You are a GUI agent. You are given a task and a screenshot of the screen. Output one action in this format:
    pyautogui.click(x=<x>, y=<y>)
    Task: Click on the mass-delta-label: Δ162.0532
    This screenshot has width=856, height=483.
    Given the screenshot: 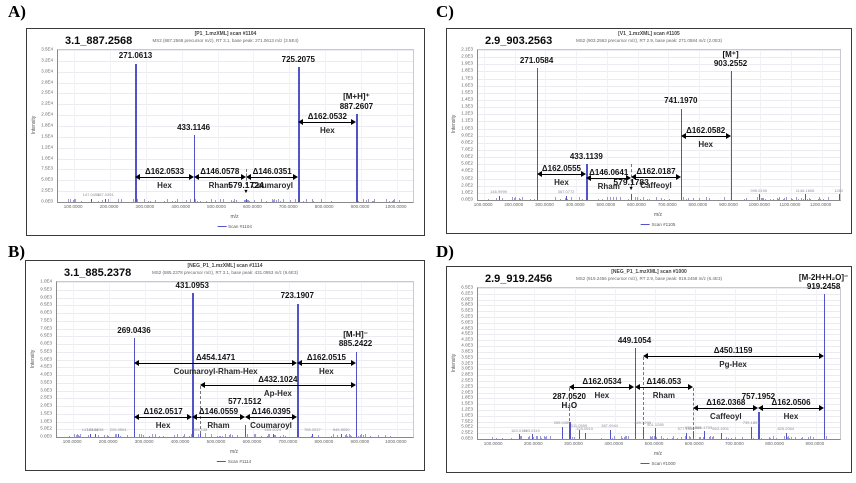 What is the action you would take?
    pyautogui.click(x=327, y=116)
    